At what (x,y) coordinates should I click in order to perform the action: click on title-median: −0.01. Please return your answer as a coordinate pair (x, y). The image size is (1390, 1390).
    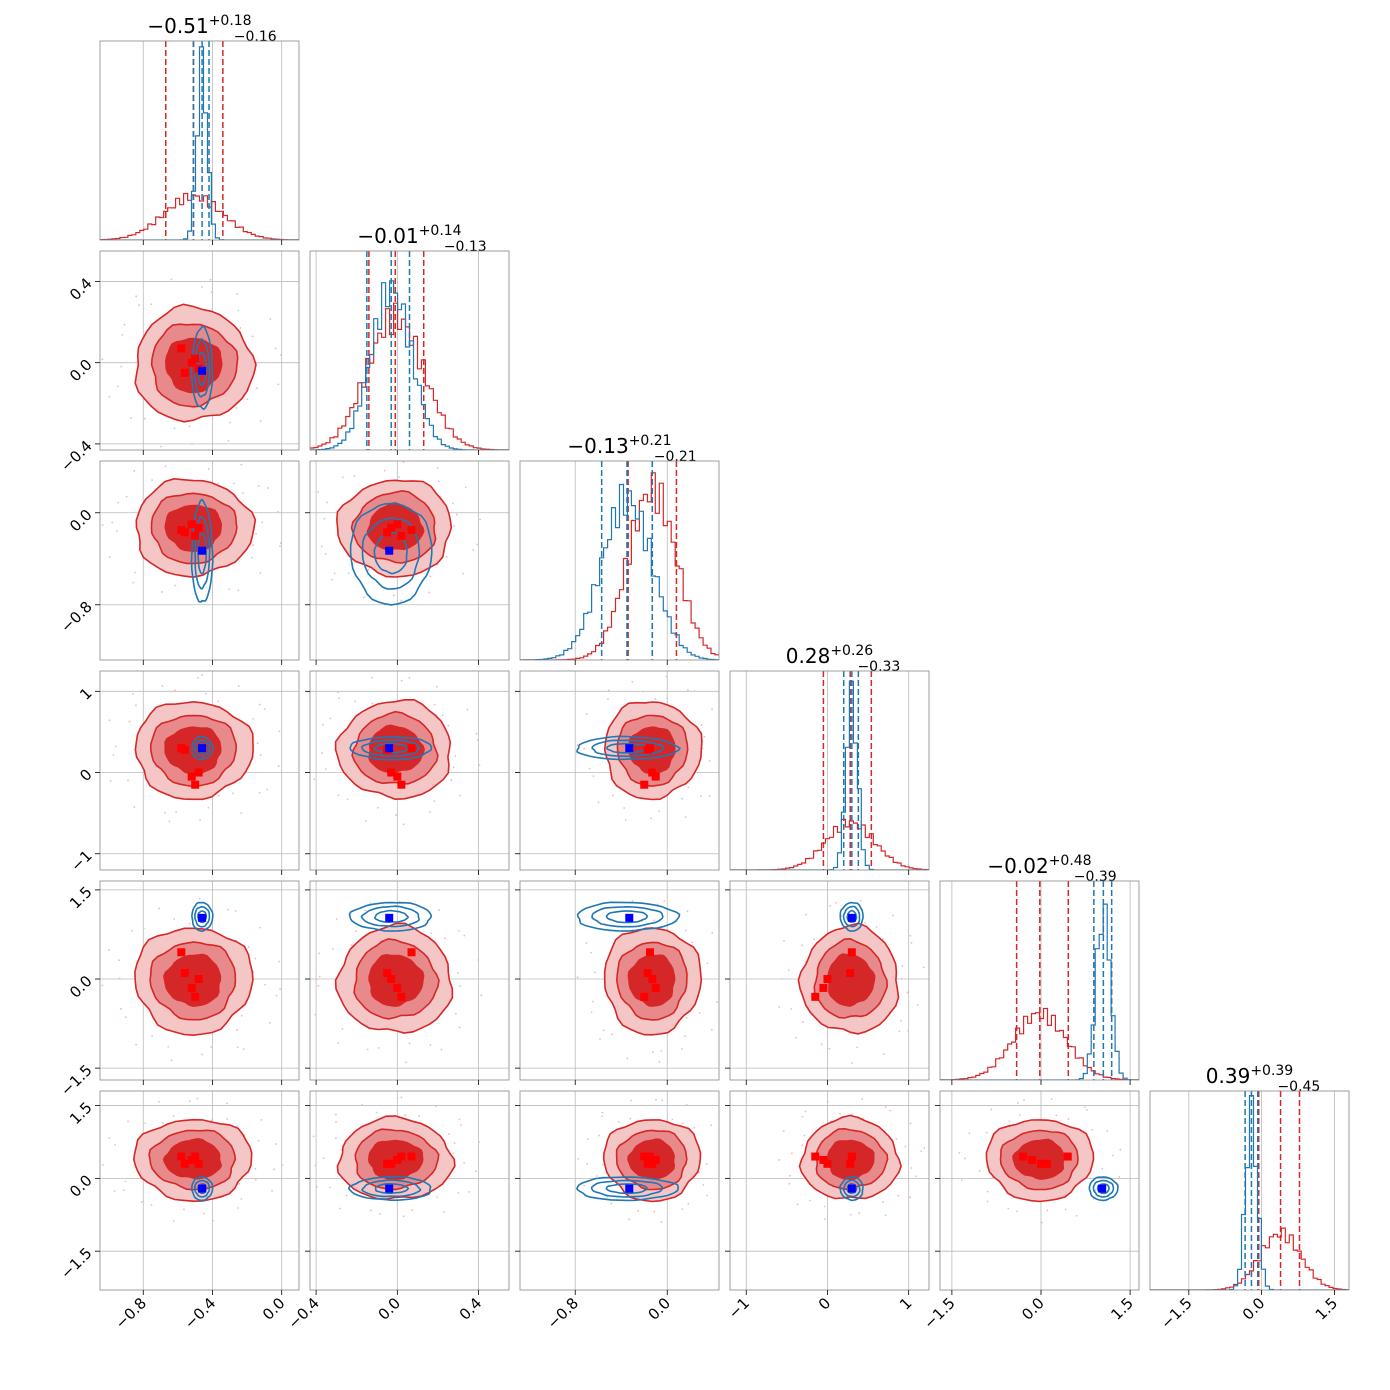
    Looking at the image, I should click on (387, 236).